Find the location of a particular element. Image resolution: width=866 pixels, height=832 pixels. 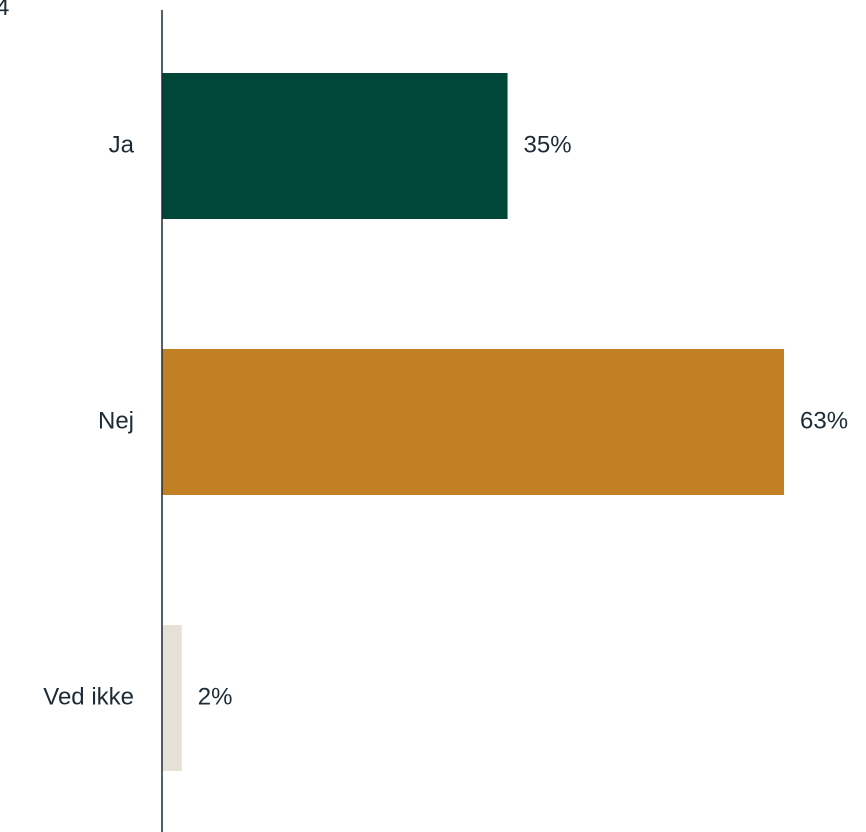

bar-nej is located at coordinates (473, 422).